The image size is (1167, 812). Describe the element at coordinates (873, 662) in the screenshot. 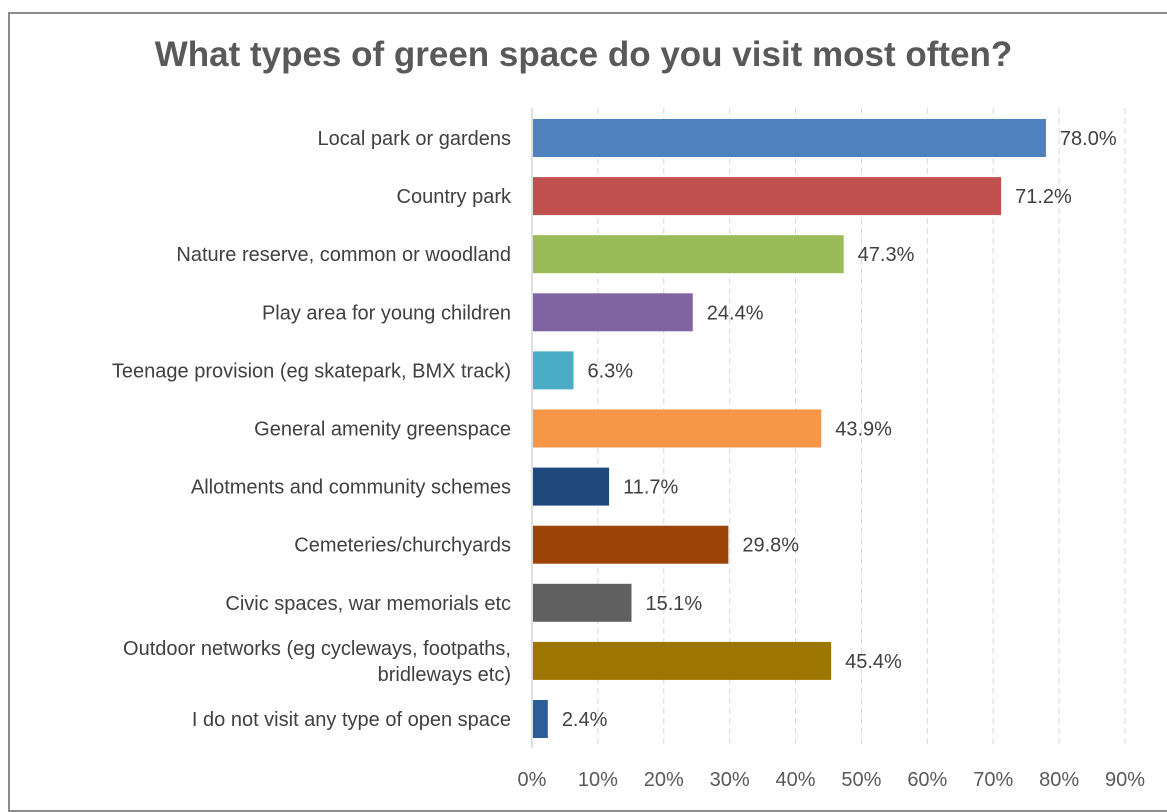

I see `data-label: 45.4%` at that location.